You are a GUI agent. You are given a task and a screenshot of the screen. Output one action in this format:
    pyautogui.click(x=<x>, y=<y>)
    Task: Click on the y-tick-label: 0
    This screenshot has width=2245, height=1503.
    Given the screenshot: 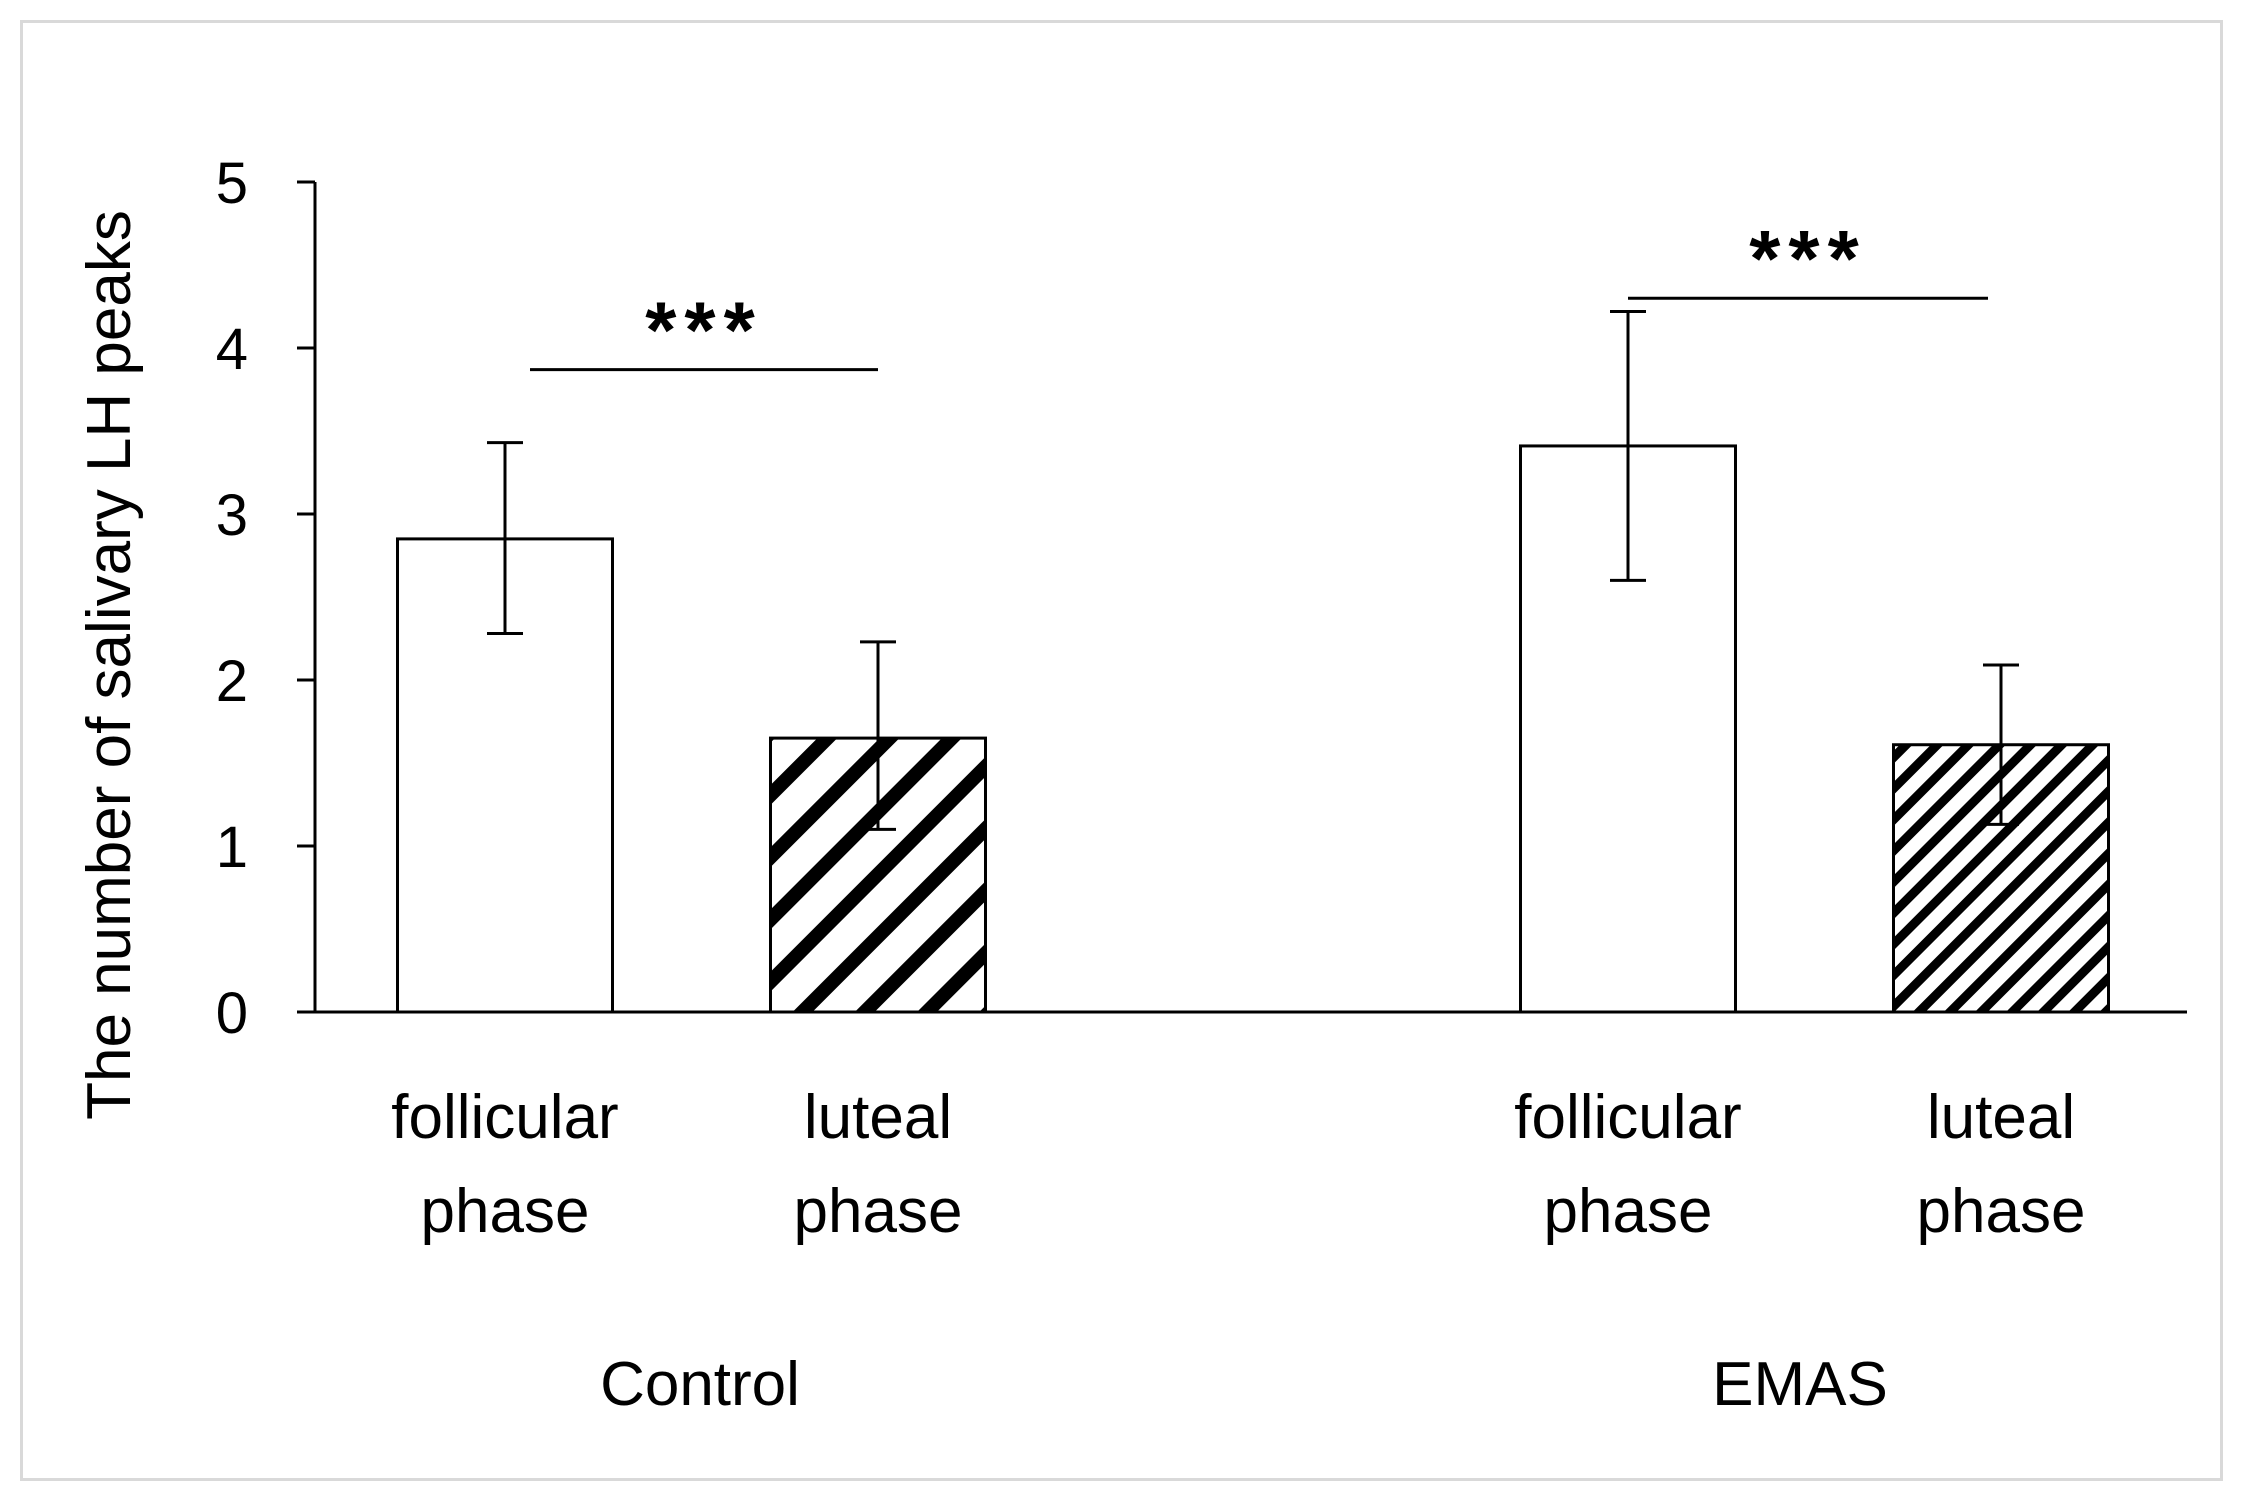 What is the action you would take?
    pyautogui.click(x=232, y=1013)
    